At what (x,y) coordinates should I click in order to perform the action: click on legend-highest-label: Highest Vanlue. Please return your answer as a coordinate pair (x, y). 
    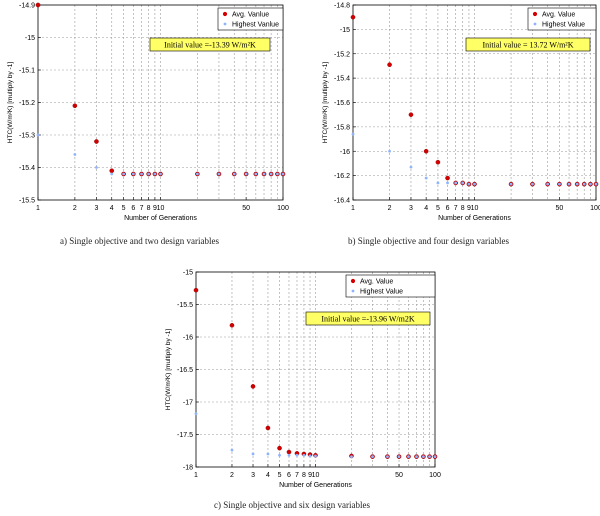
    Looking at the image, I should click on (255, 25).